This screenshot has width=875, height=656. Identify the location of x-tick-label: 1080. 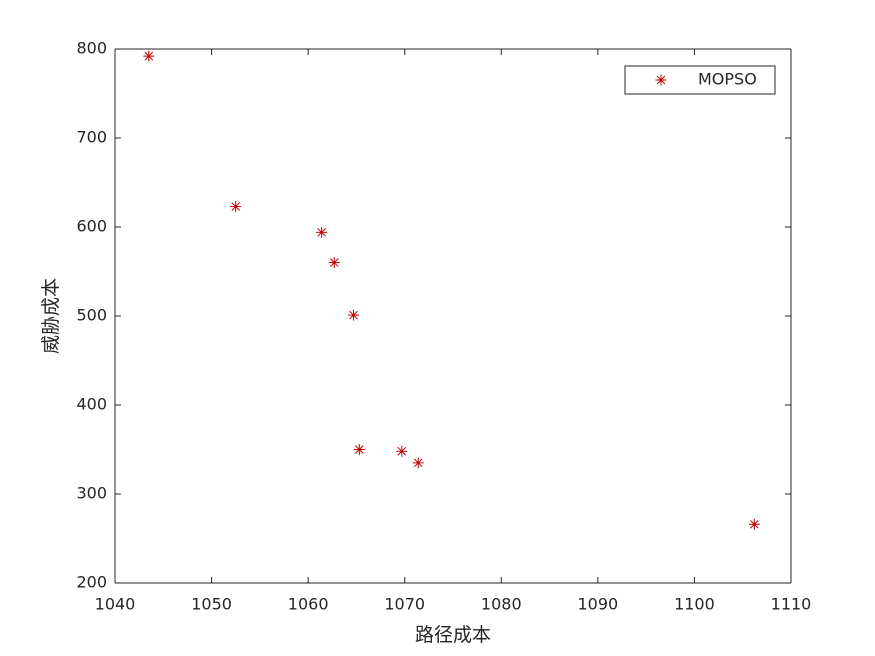
(501, 604).